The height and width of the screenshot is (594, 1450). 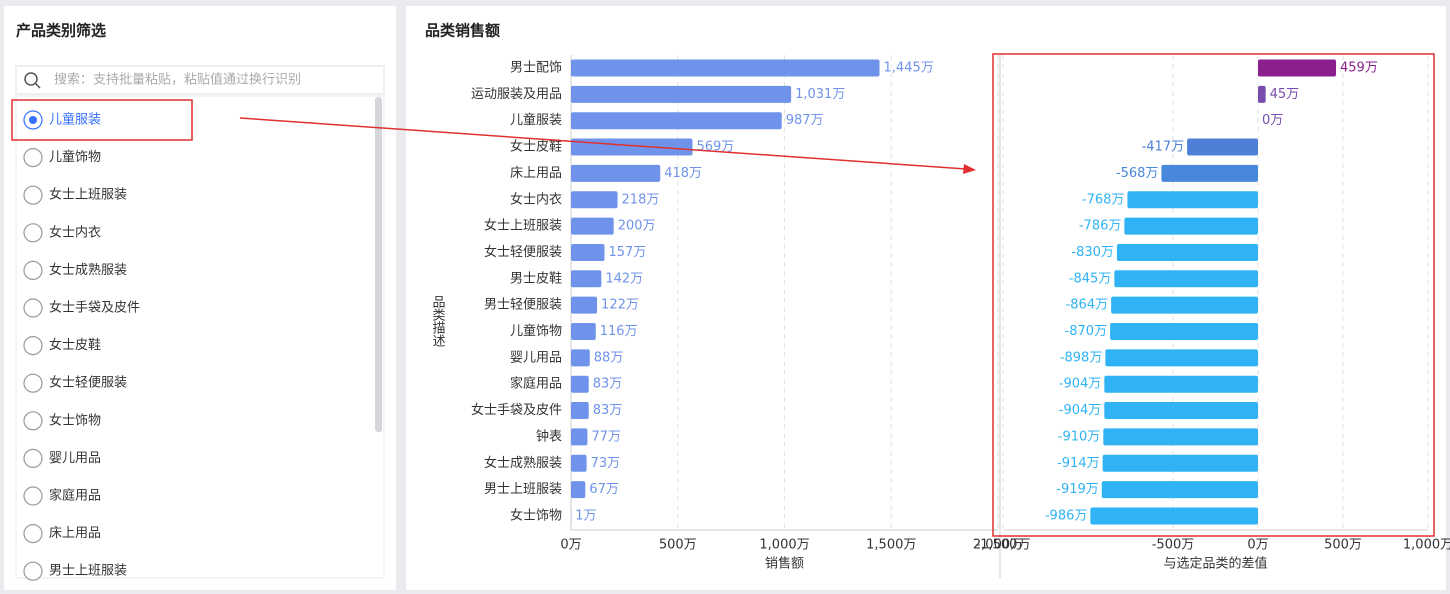 I want to click on y-axis-label: 品类描述, so click(x=438, y=321).